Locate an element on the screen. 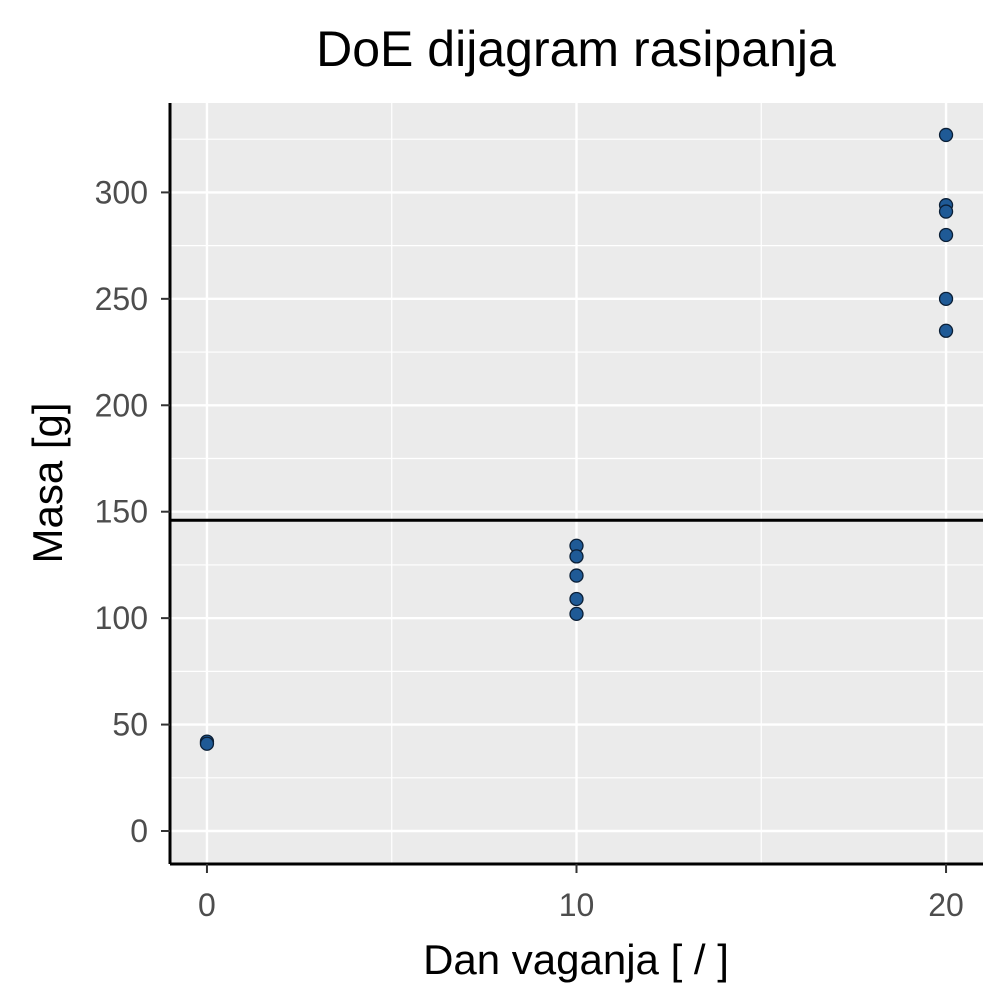 This screenshot has height=1007, width=1007. x-tick-label: 20 is located at coordinates (946, 905).